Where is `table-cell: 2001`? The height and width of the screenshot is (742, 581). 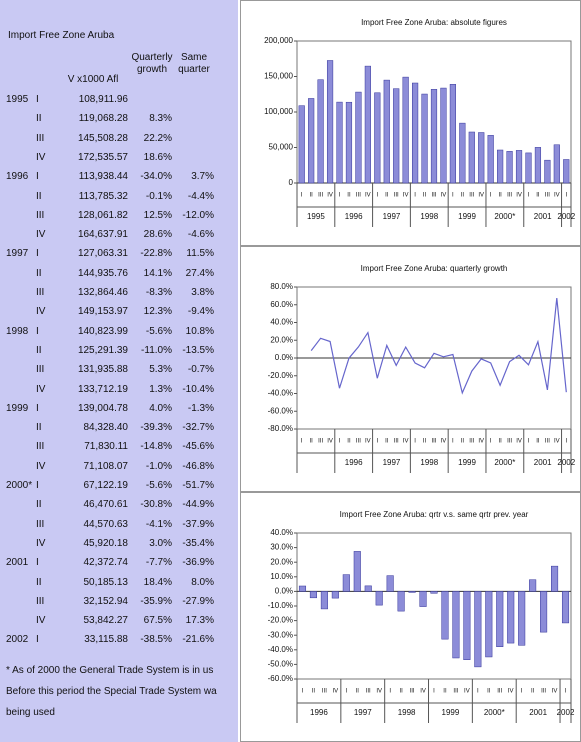 table-cell: 2001 is located at coordinates (17, 563).